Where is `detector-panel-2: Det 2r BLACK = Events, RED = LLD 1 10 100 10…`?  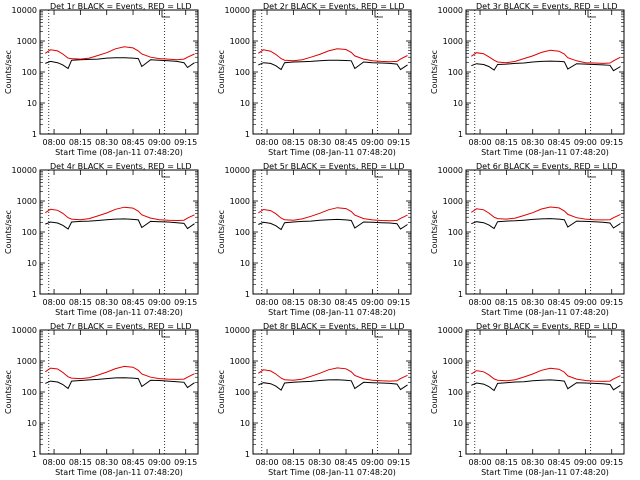 detector-panel-2: Det 2r BLACK = Events, RED = LLD 1 10 100 10… is located at coordinates (319, 80).